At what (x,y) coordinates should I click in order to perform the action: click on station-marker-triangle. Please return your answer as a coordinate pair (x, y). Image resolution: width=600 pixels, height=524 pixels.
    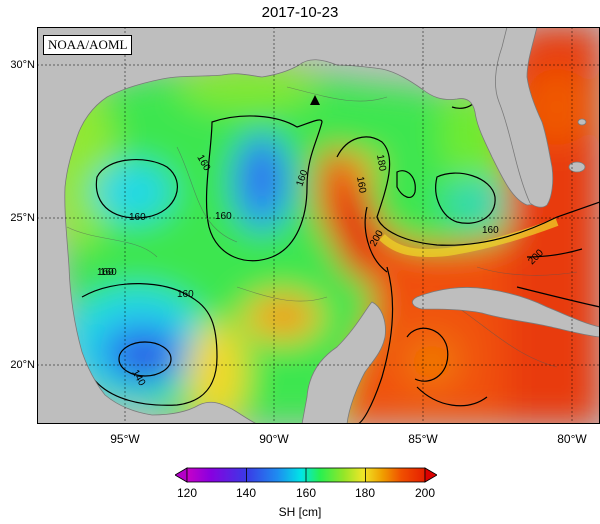
    Looking at the image, I should click on (315, 100).